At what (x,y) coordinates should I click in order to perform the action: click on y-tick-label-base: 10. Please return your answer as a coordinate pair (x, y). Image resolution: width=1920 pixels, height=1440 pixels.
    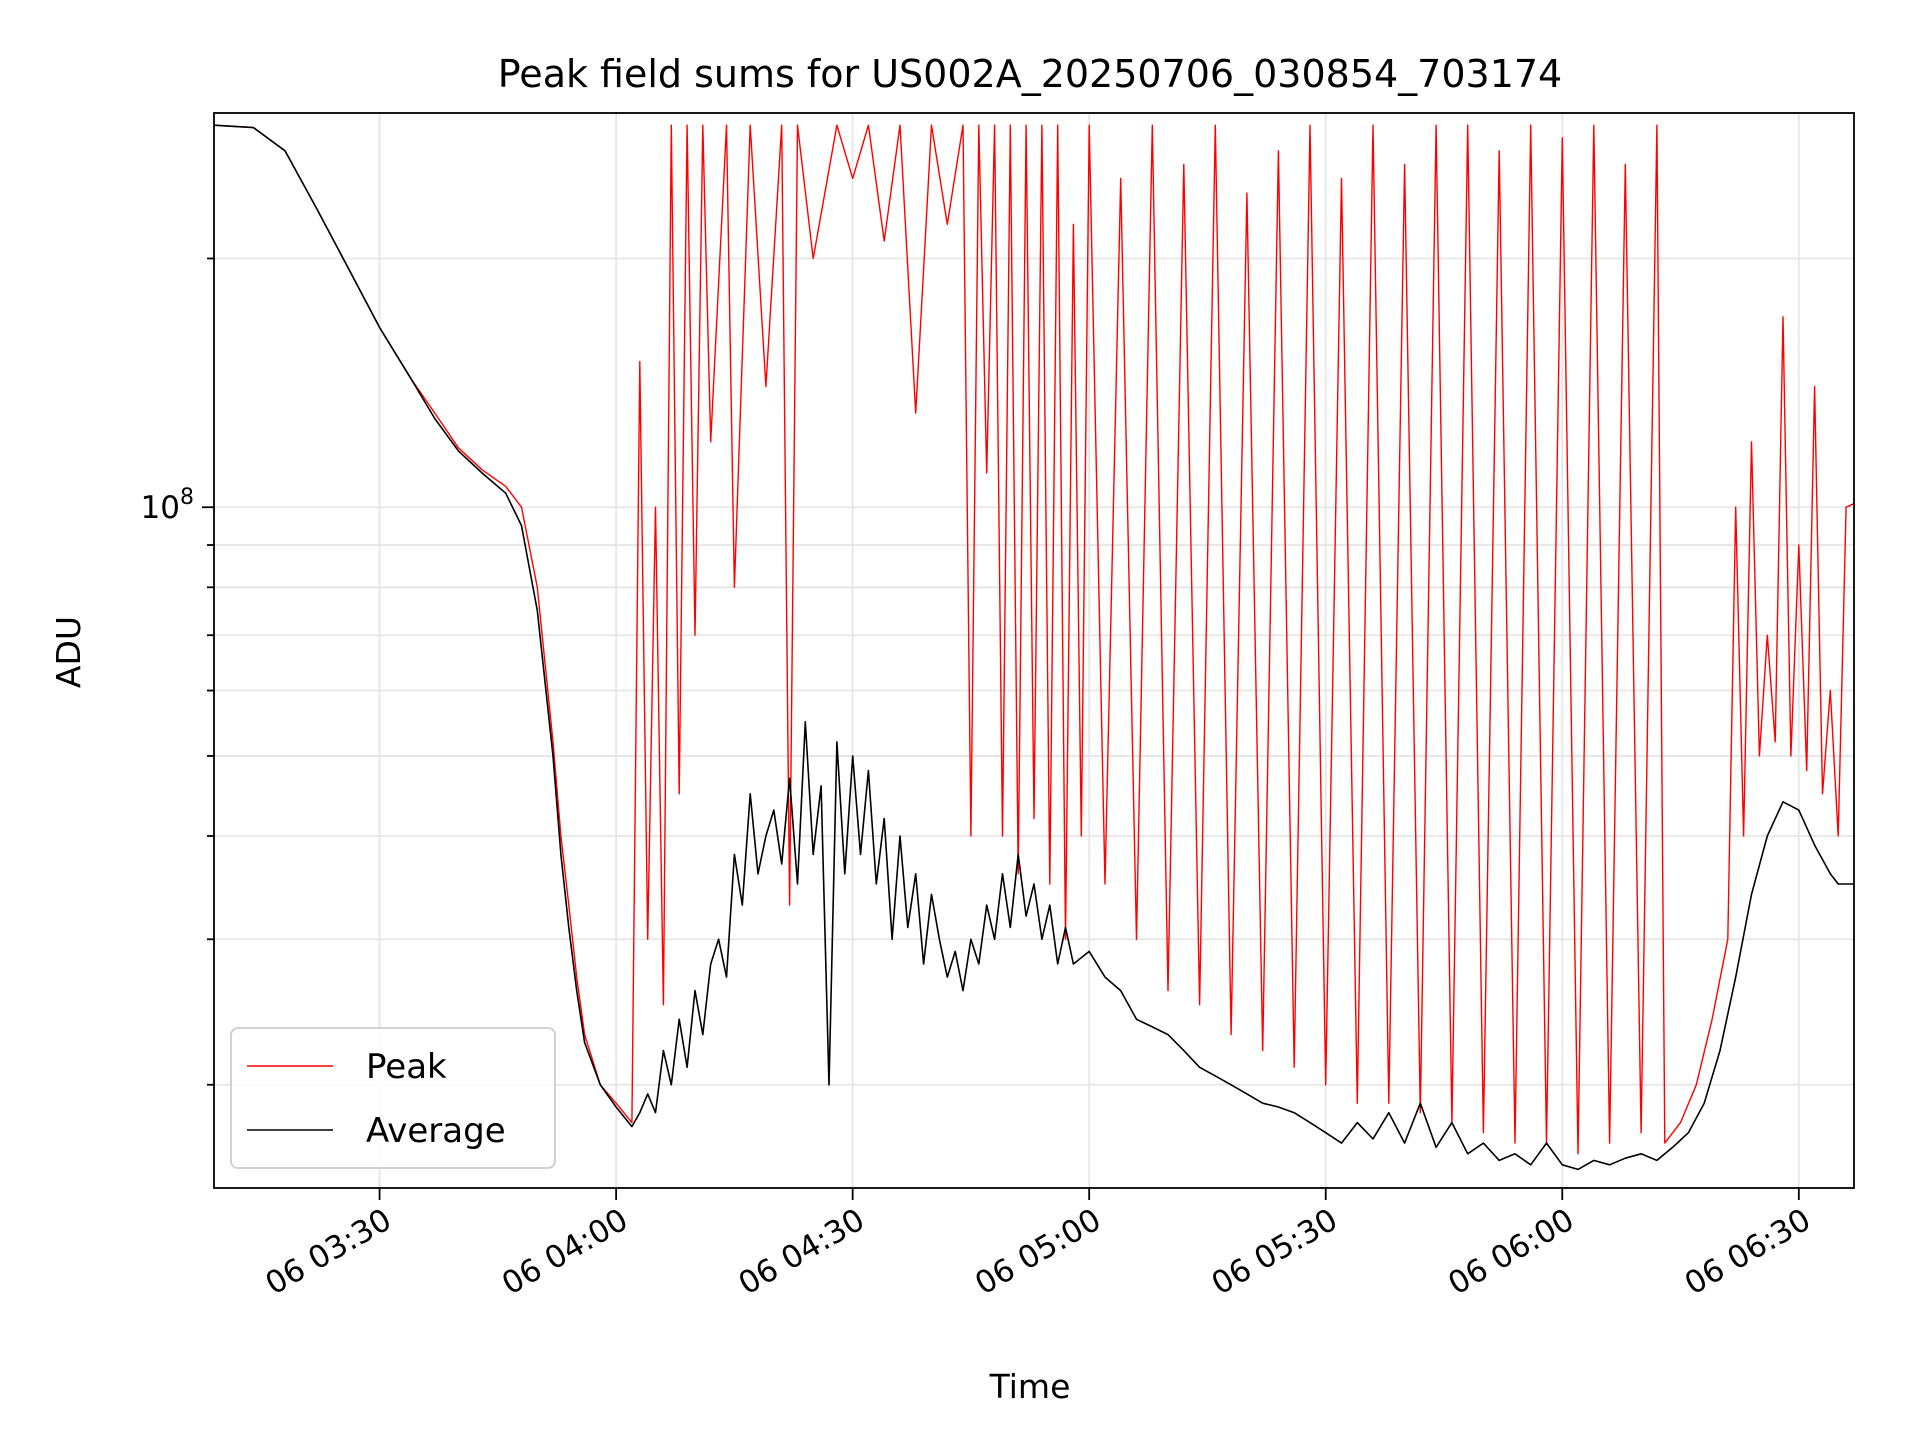
    Looking at the image, I should click on (160, 508).